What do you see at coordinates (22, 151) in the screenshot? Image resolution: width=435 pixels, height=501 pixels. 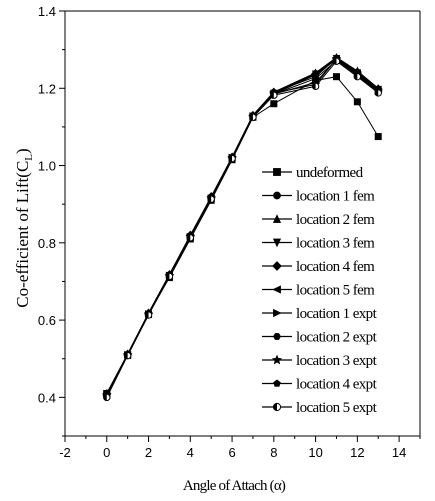 I see `y-axis-label-close: )` at bounding box center [22, 151].